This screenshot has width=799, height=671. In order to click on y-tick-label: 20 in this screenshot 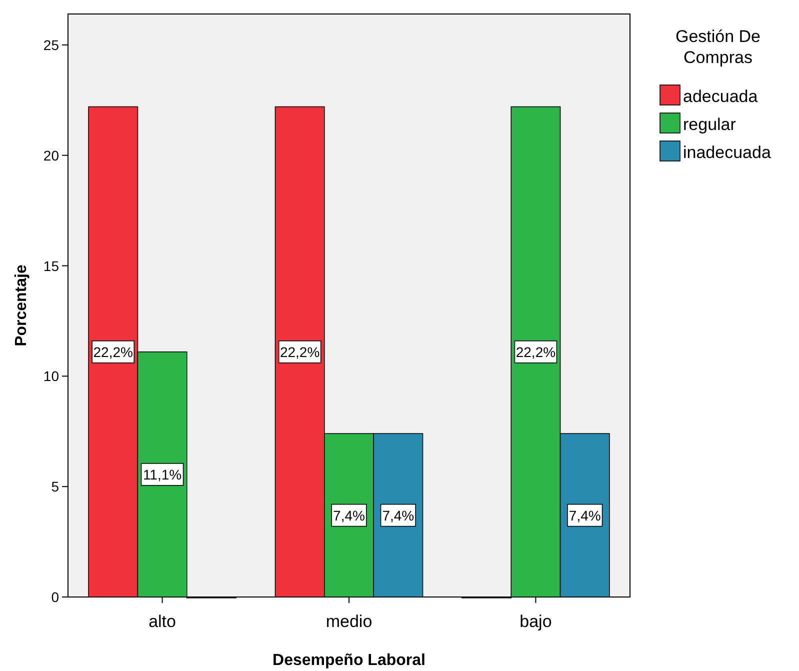, I will do `click(51, 155)`.